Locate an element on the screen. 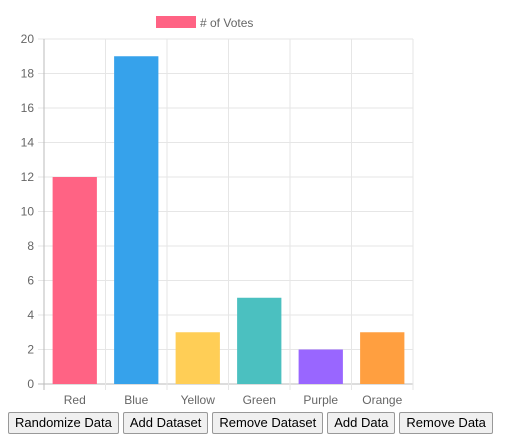 This screenshot has height=442, width=528. y-tick-label: 10 is located at coordinates (28, 212).